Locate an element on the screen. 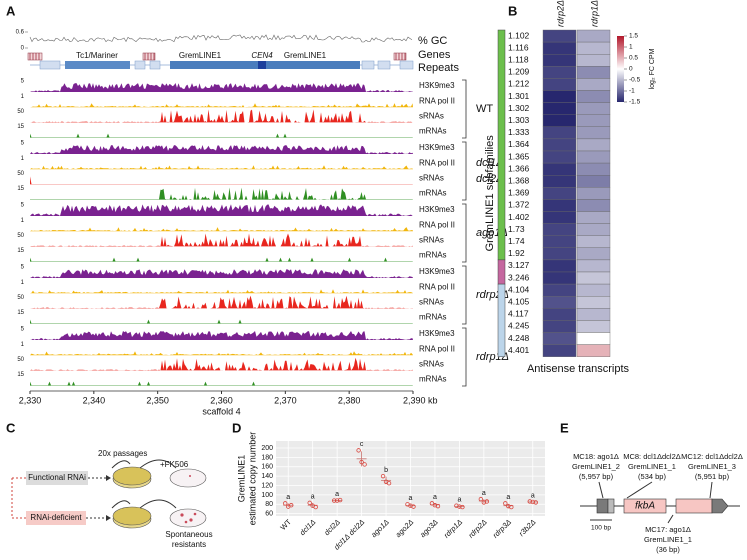 The height and width of the screenshot is (560, 747). x-axis-label: scaffold 4 is located at coordinates (221, 411).